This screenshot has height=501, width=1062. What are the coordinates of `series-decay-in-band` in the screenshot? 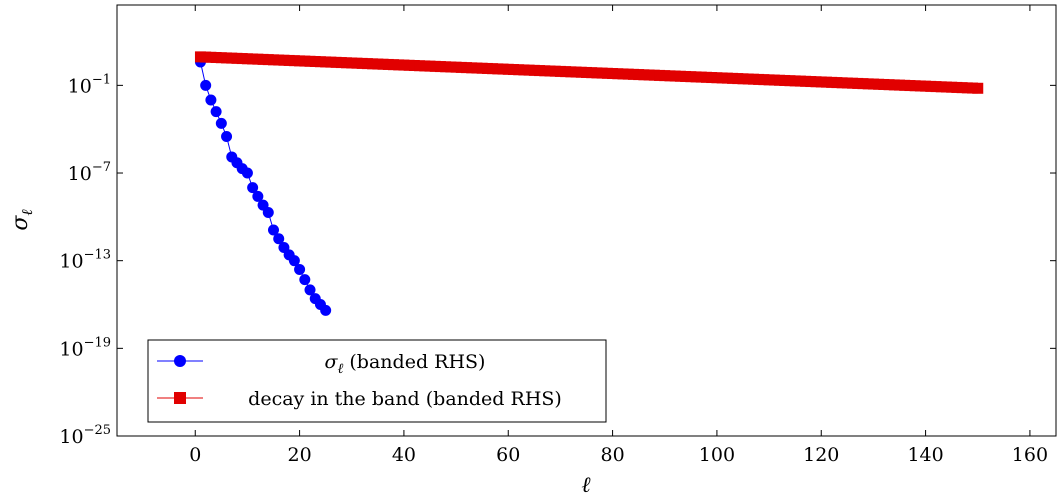 It's located at (589, 72).